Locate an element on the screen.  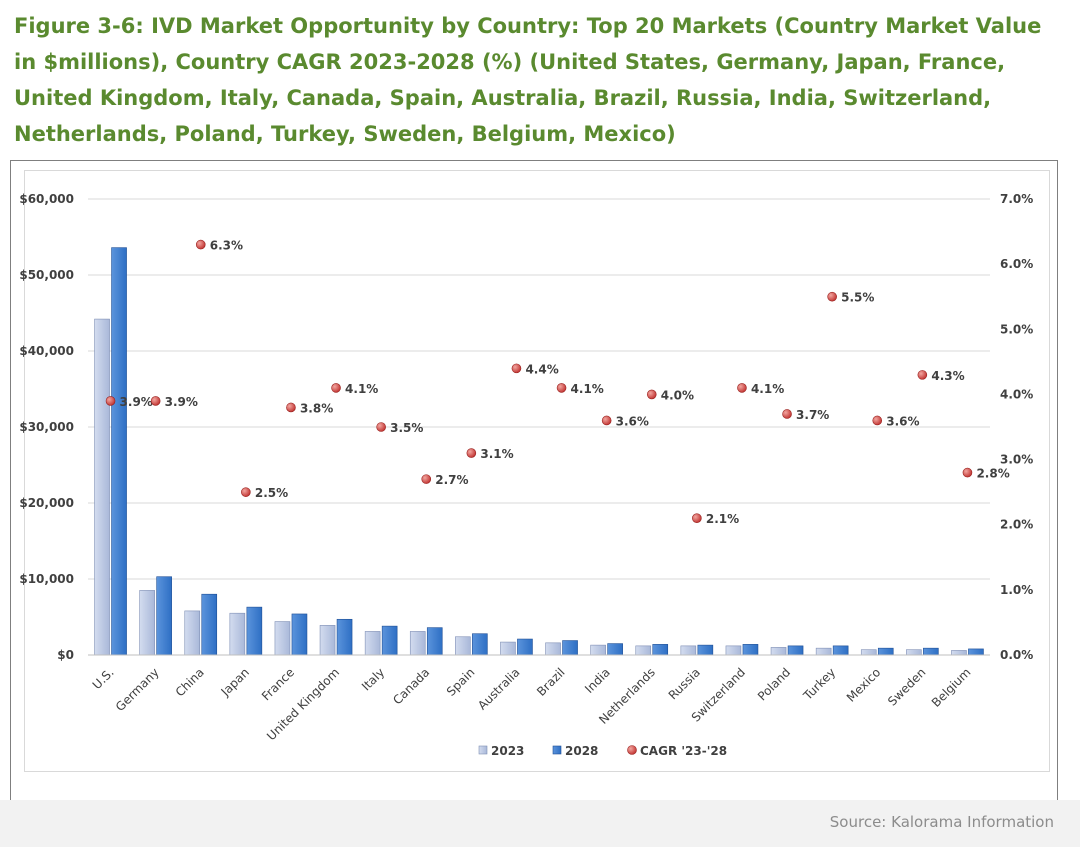
x-axis-category-label: Canada is located at coordinates (411, 686).